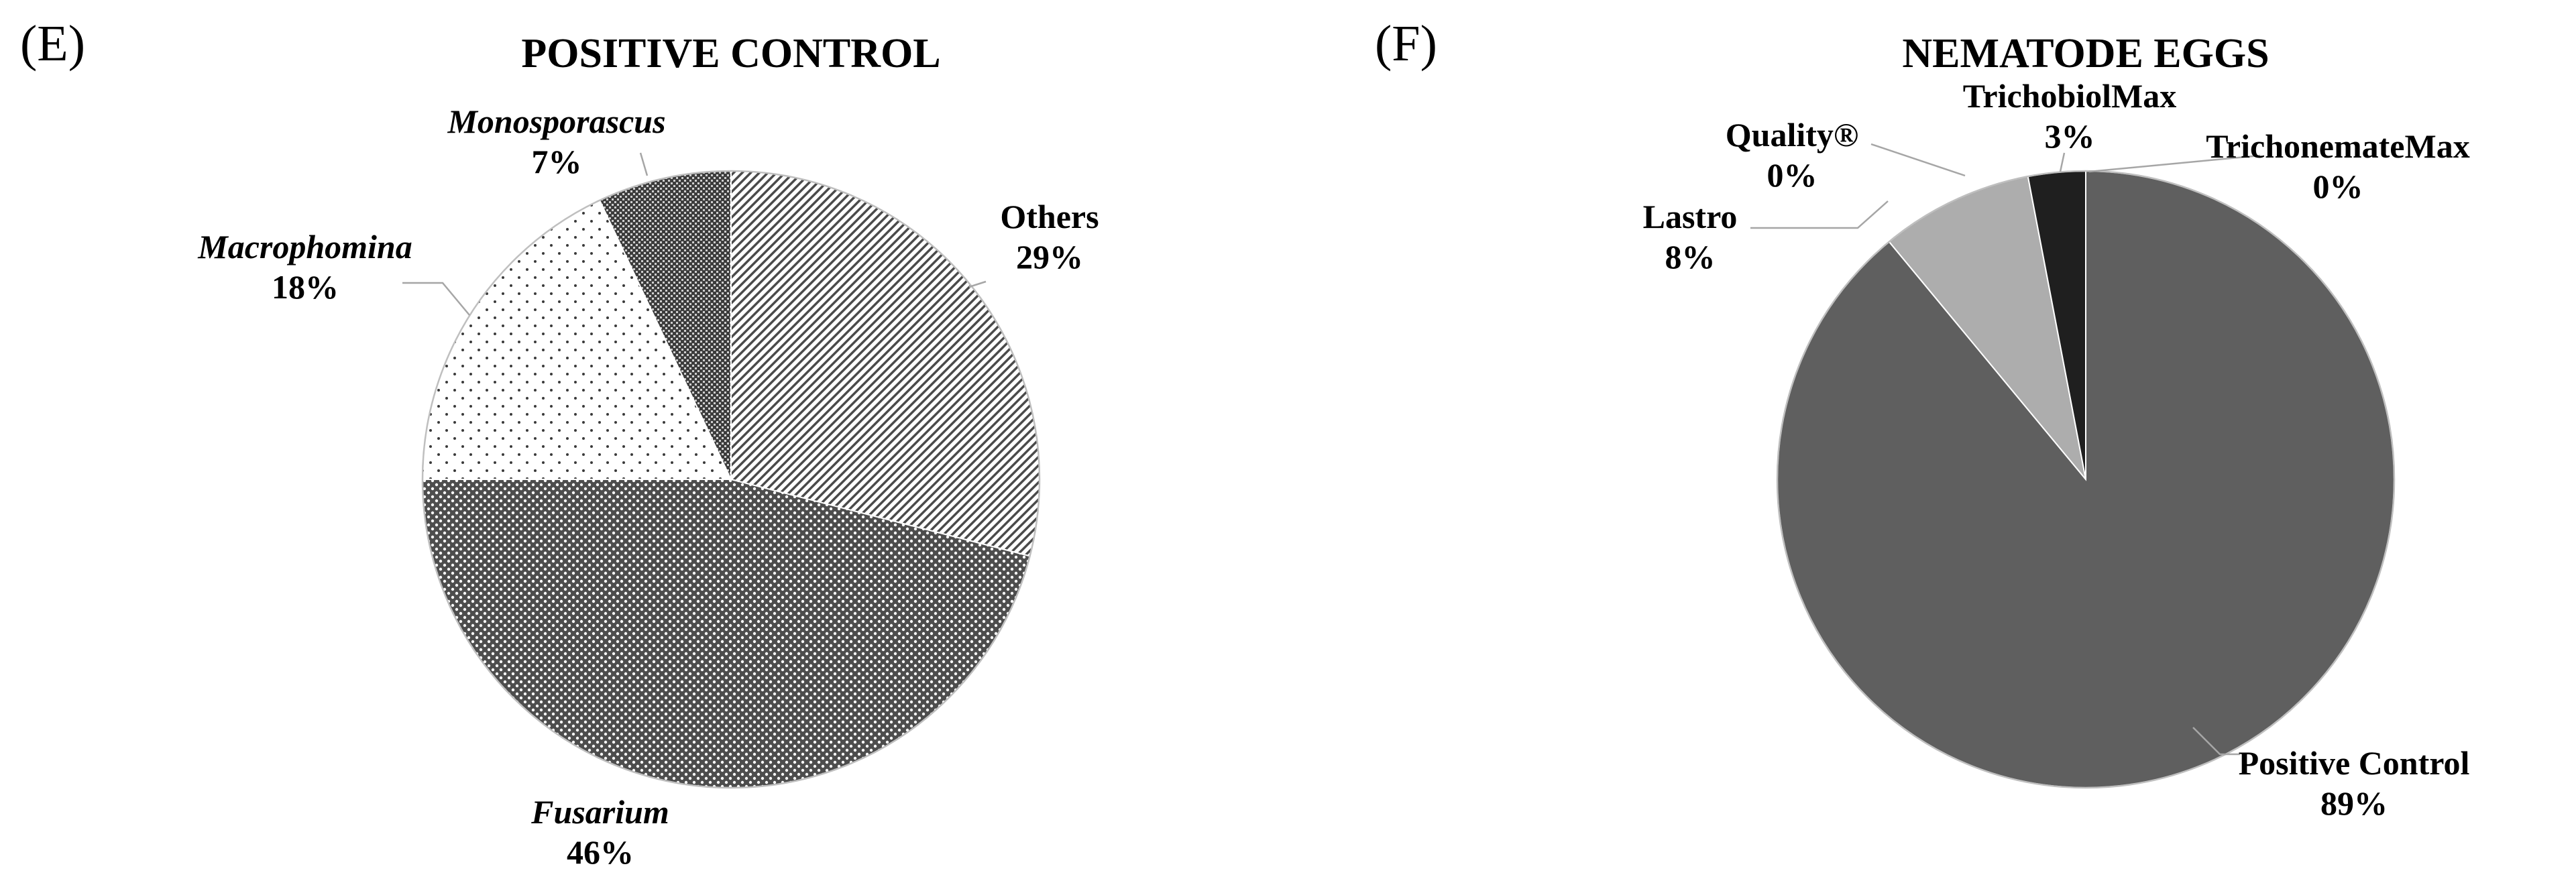 The width and height of the screenshot is (2576, 889). Describe the element at coordinates (2338, 186) in the screenshot. I see `slice-value-trichonematemax: 0%` at that location.